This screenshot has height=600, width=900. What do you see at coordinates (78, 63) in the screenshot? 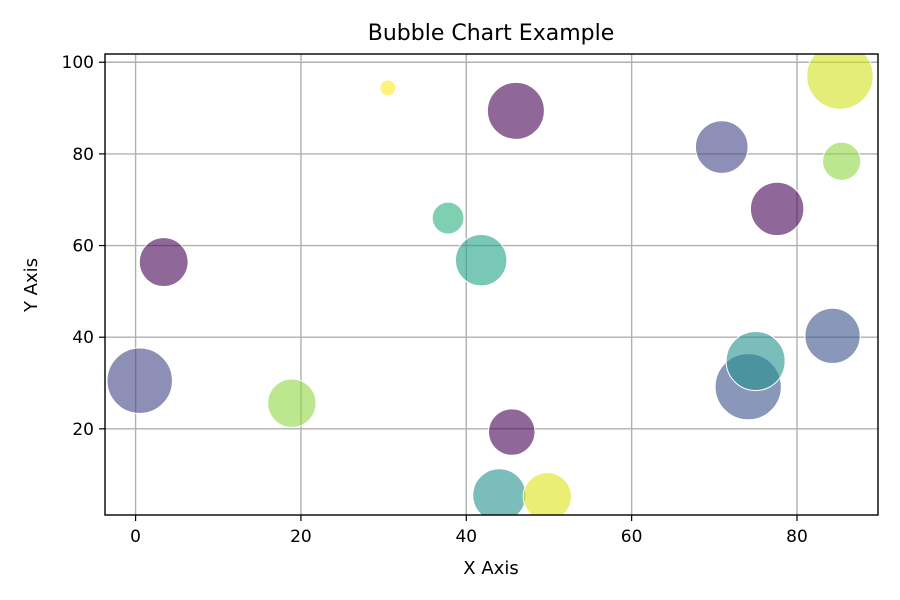
I see `y-tick-label: 100` at bounding box center [78, 63].